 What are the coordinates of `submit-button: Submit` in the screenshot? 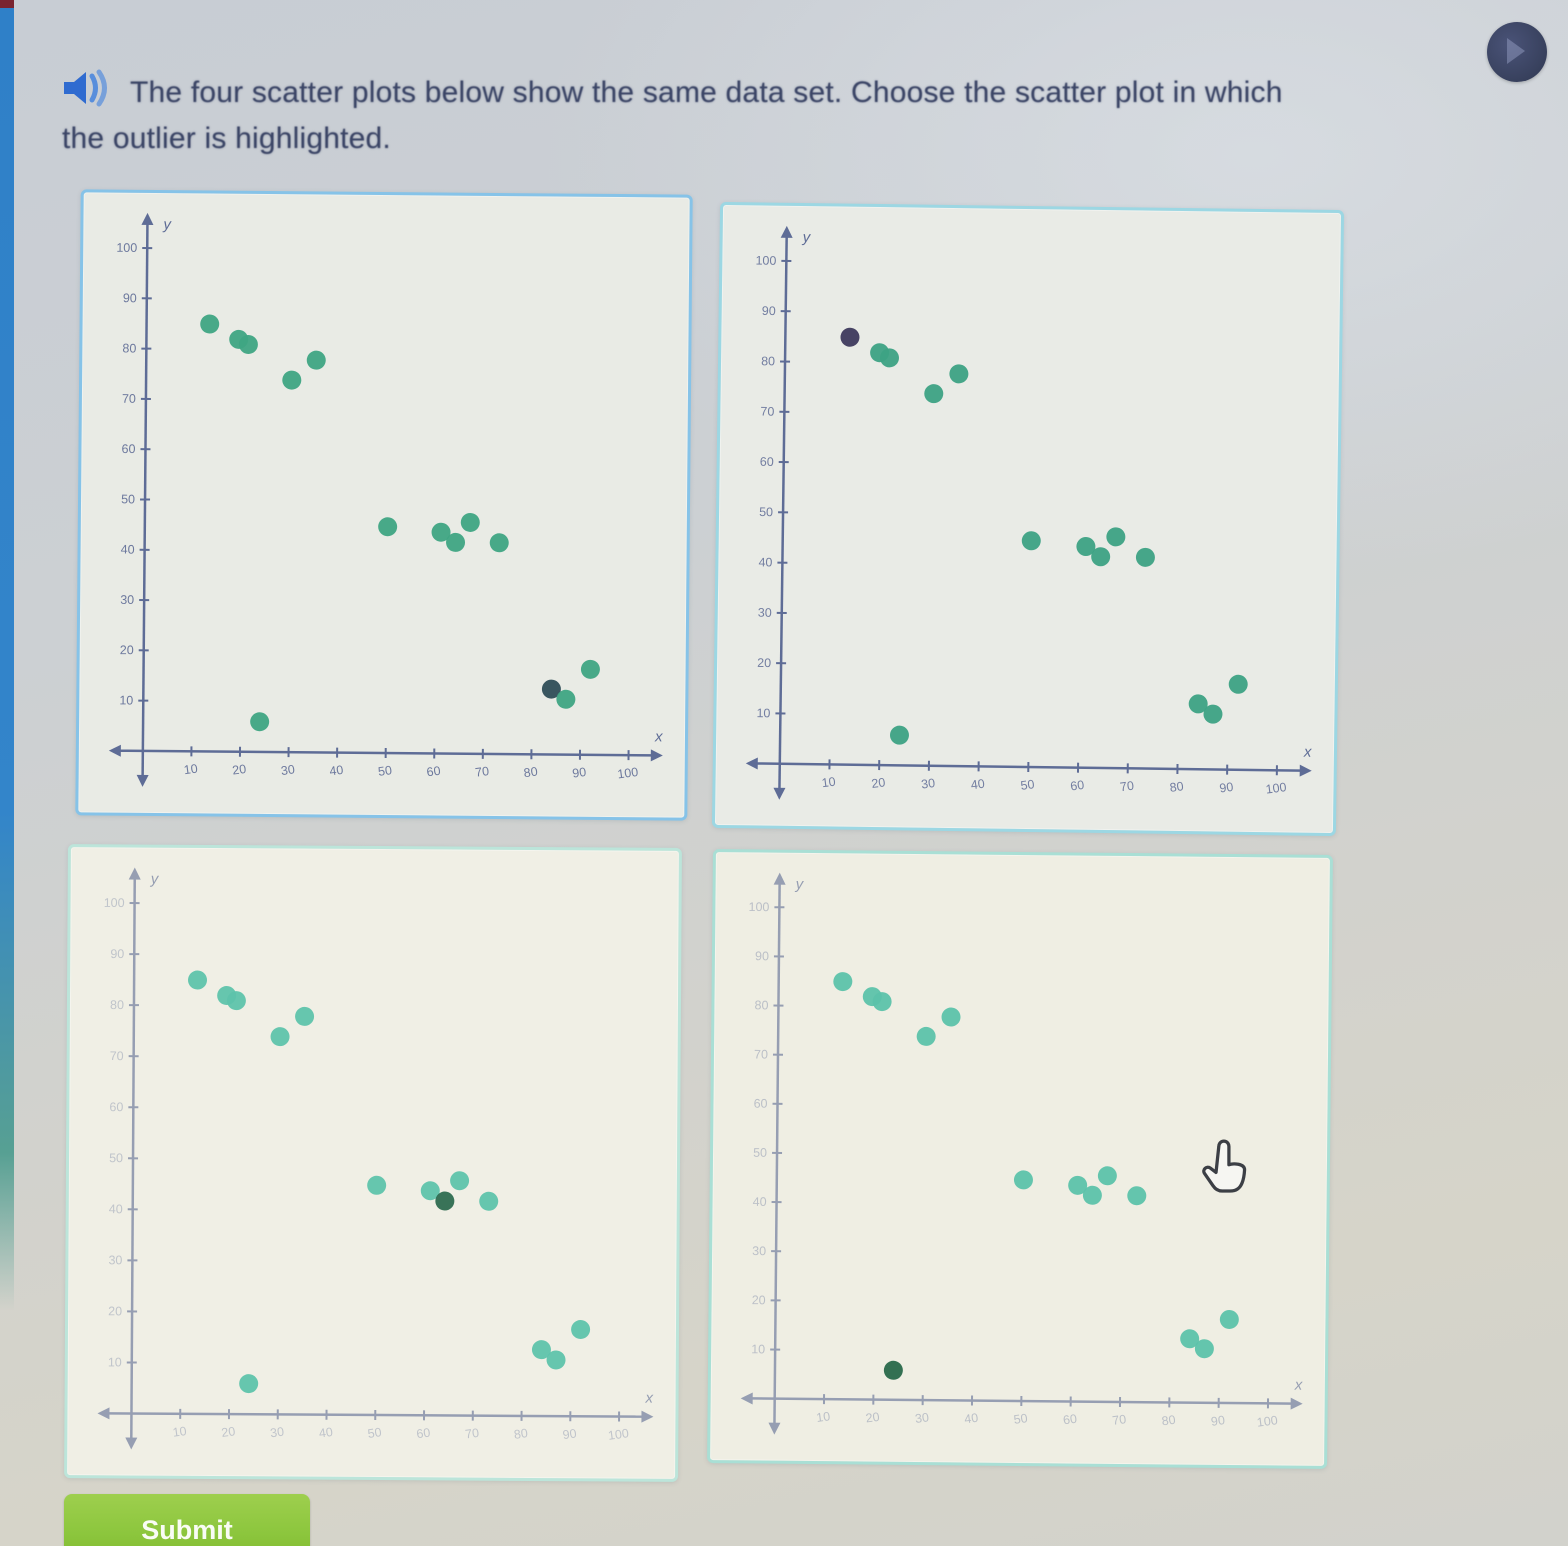 It's located at (187, 1520).